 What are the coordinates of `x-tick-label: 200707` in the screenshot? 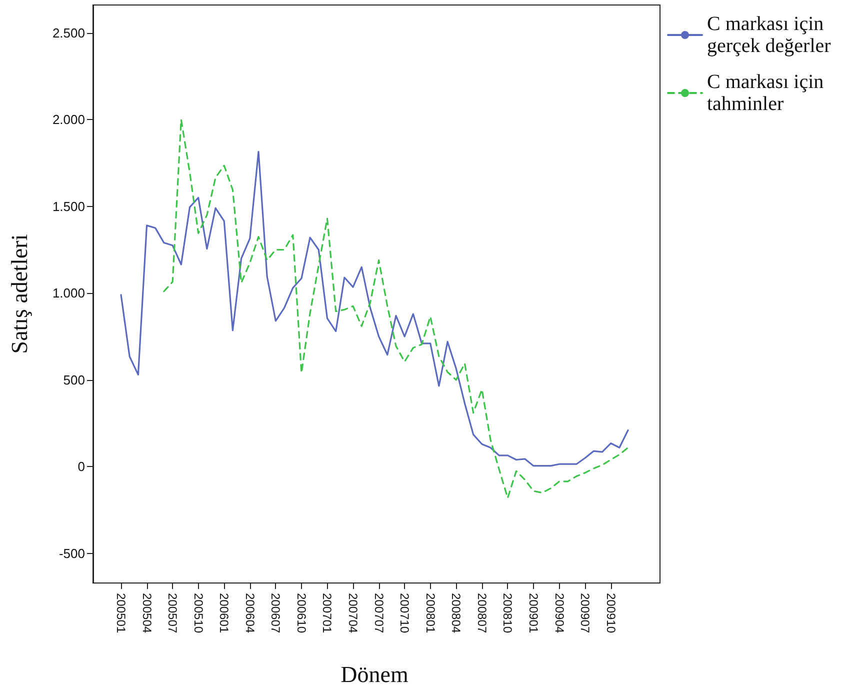 It's located at (379, 613).